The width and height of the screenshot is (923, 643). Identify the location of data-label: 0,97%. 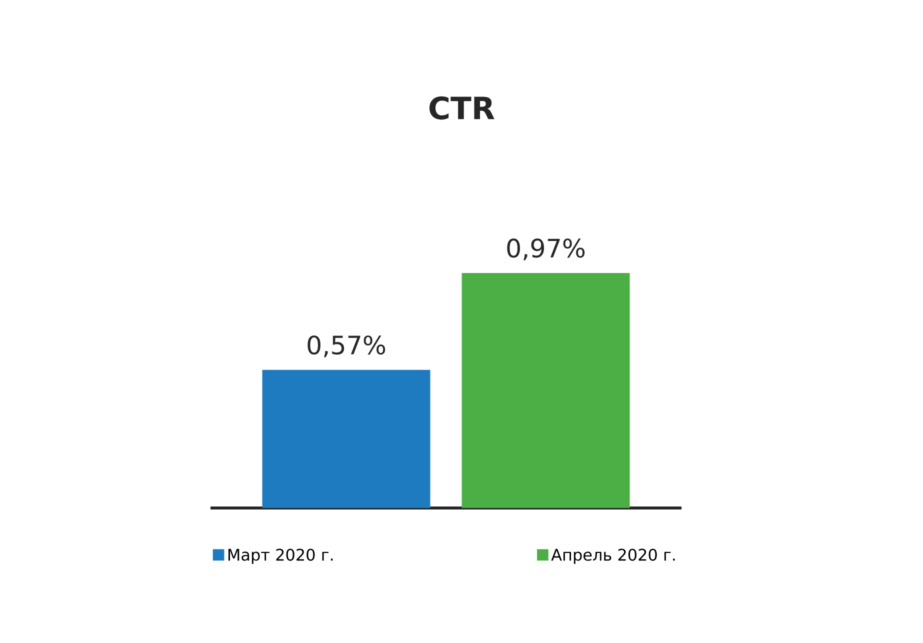
(546, 249).